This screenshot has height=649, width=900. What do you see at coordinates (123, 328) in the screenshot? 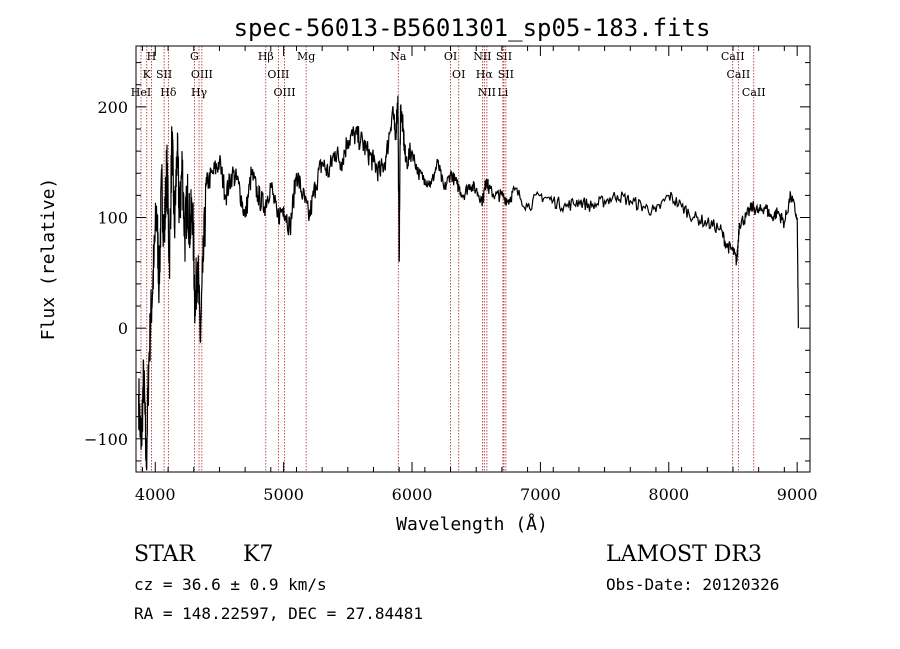
I see `y-tick-label: 0` at bounding box center [123, 328].